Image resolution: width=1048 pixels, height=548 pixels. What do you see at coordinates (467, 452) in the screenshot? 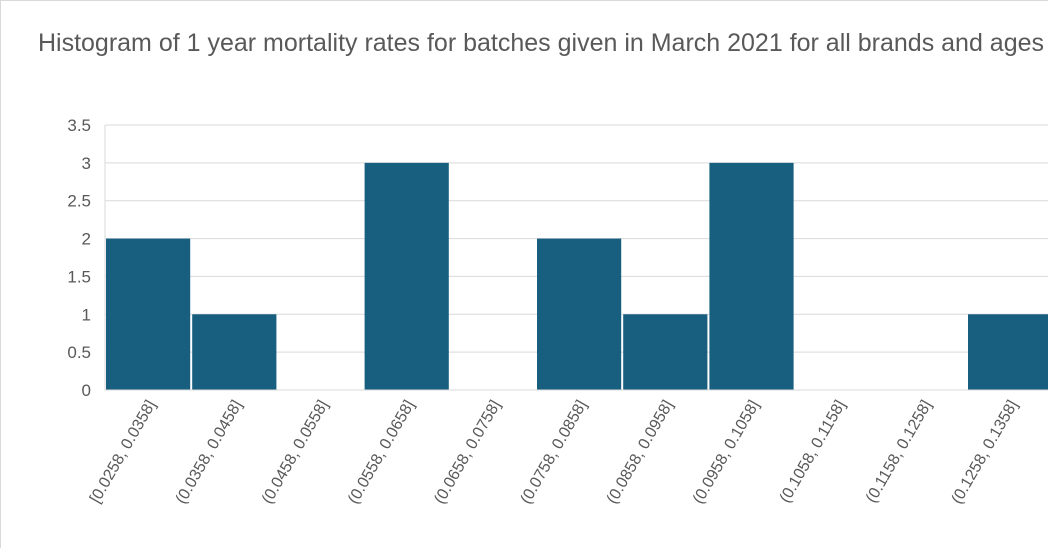
I see `x-category-label: (0.0658, 0.0758]` at bounding box center [467, 452].